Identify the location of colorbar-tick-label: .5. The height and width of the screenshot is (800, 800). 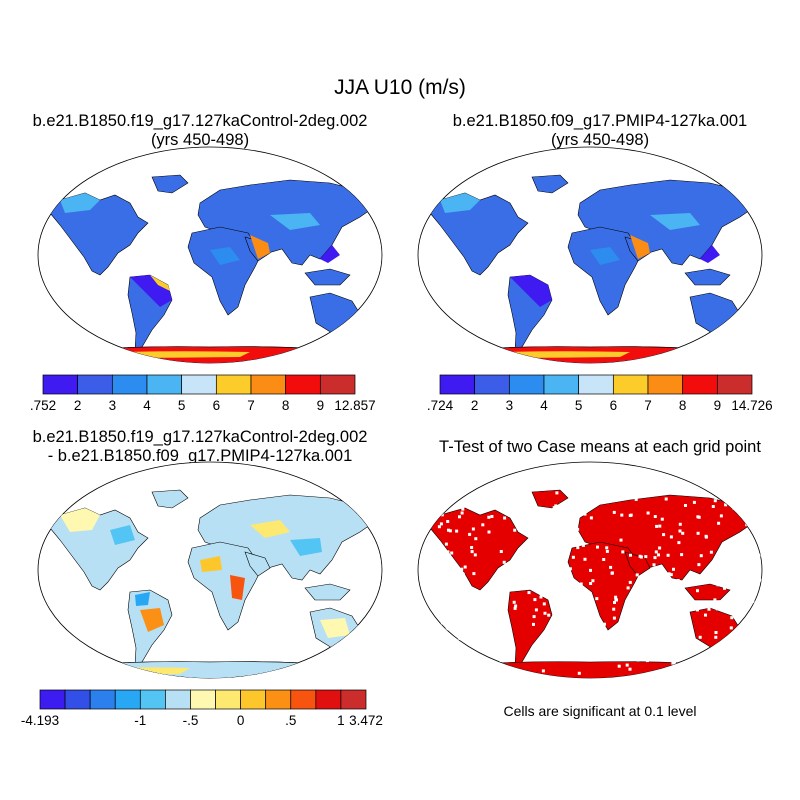
(290, 720).